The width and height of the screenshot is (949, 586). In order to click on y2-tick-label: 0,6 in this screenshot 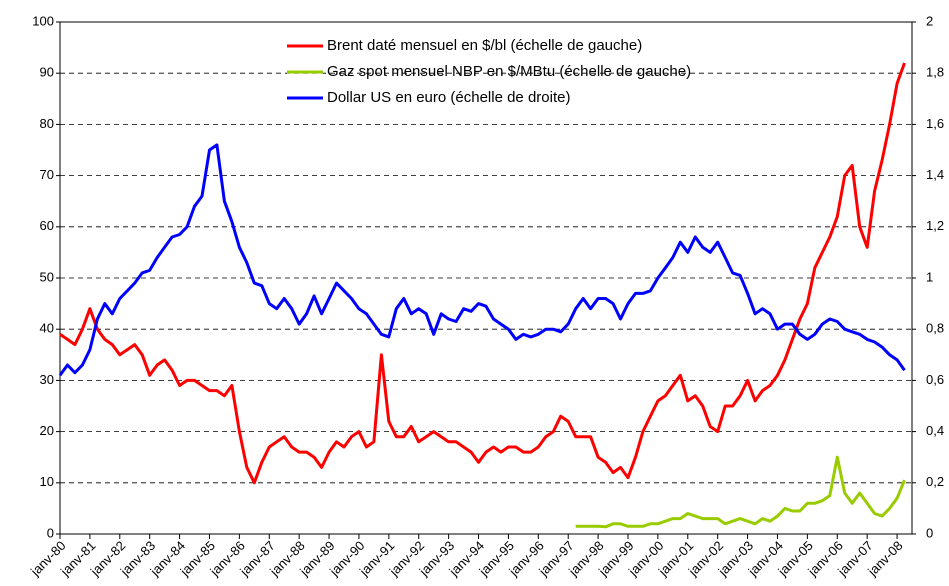, I will do `click(935, 379)`.